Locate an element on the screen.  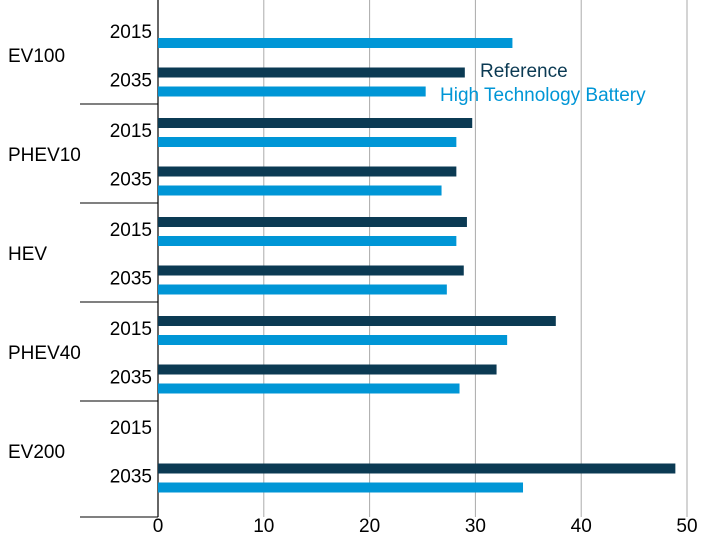
group-label: EV100 is located at coordinates (36, 56).